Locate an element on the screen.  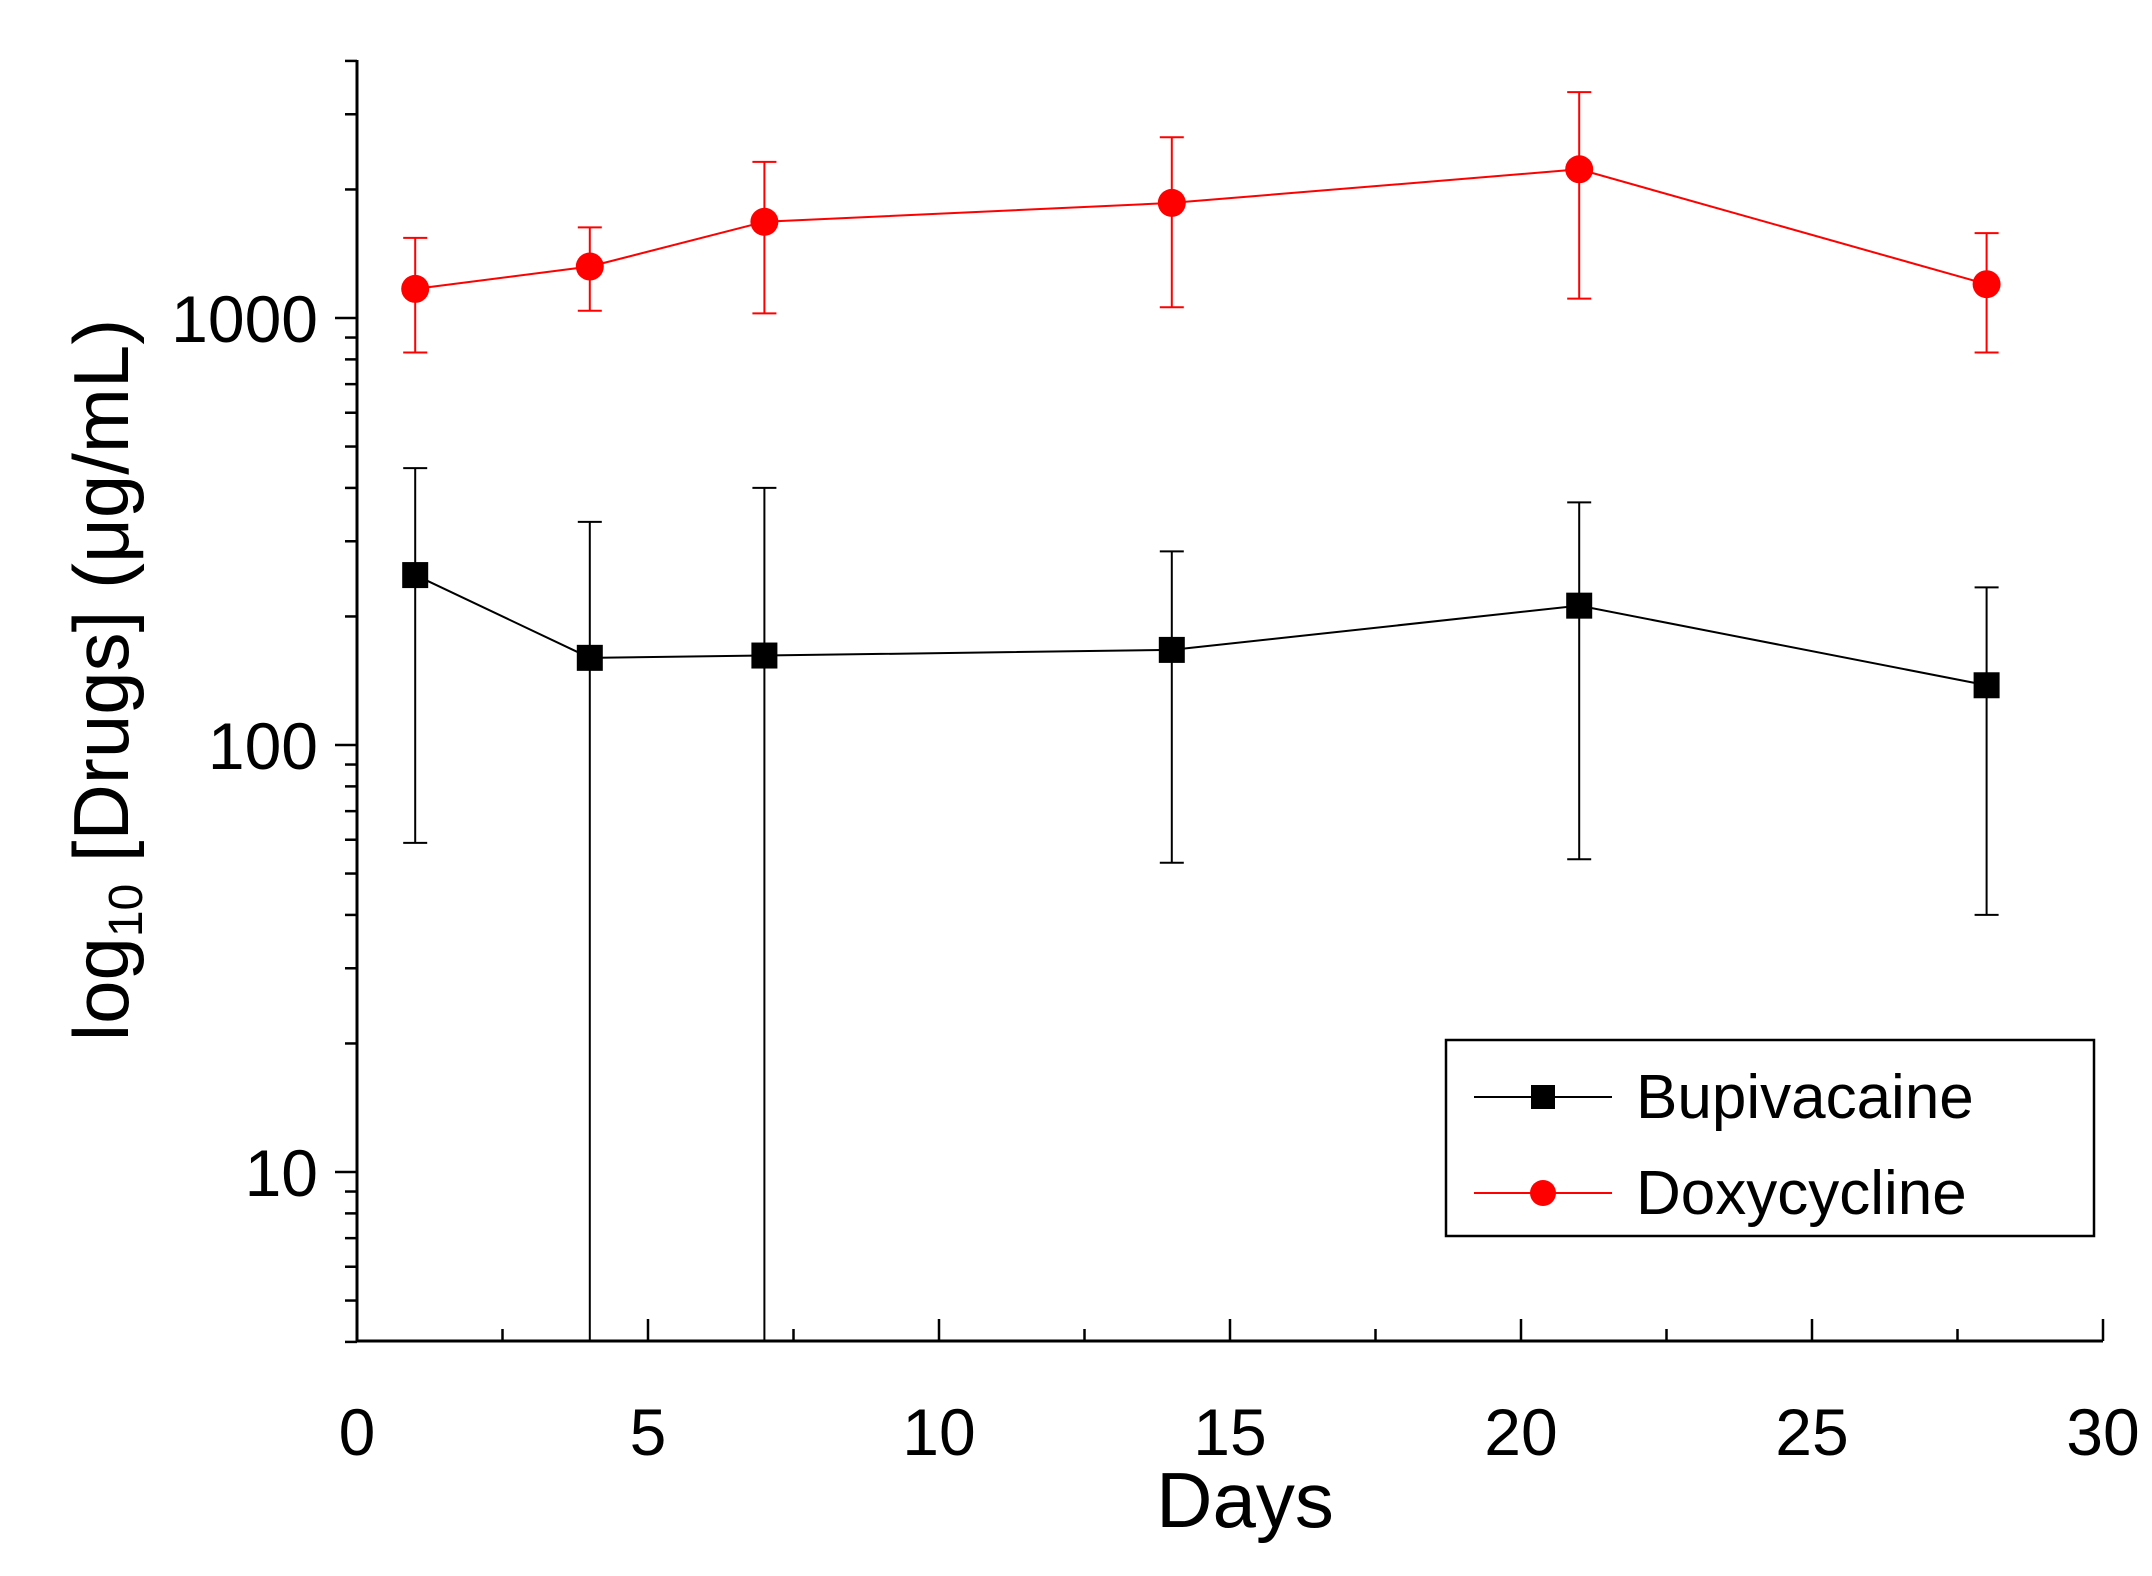
y-axis-title-subscript: 10 is located at coordinates (126, 910).